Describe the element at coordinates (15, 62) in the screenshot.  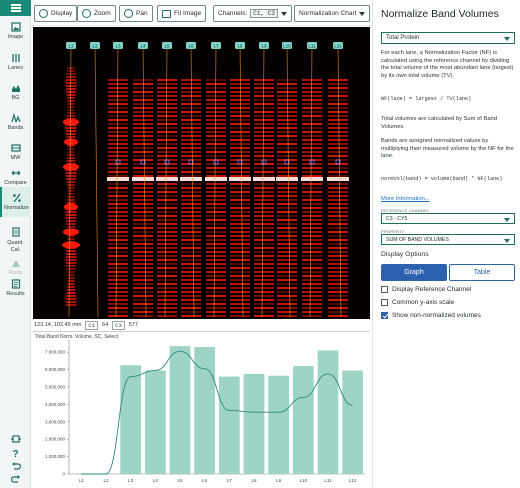
I see `rail-item-lanes: Lanes` at that location.